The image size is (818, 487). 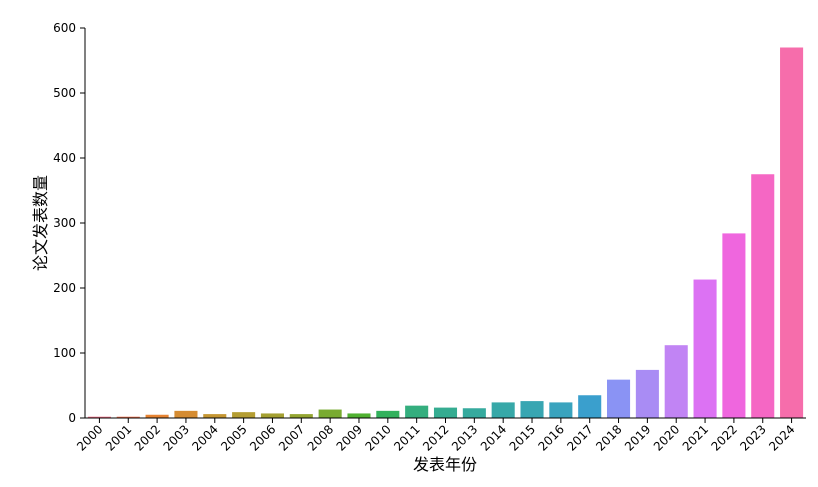 I want to click on x-tick-label: 2013, so click(x=464, y=437).